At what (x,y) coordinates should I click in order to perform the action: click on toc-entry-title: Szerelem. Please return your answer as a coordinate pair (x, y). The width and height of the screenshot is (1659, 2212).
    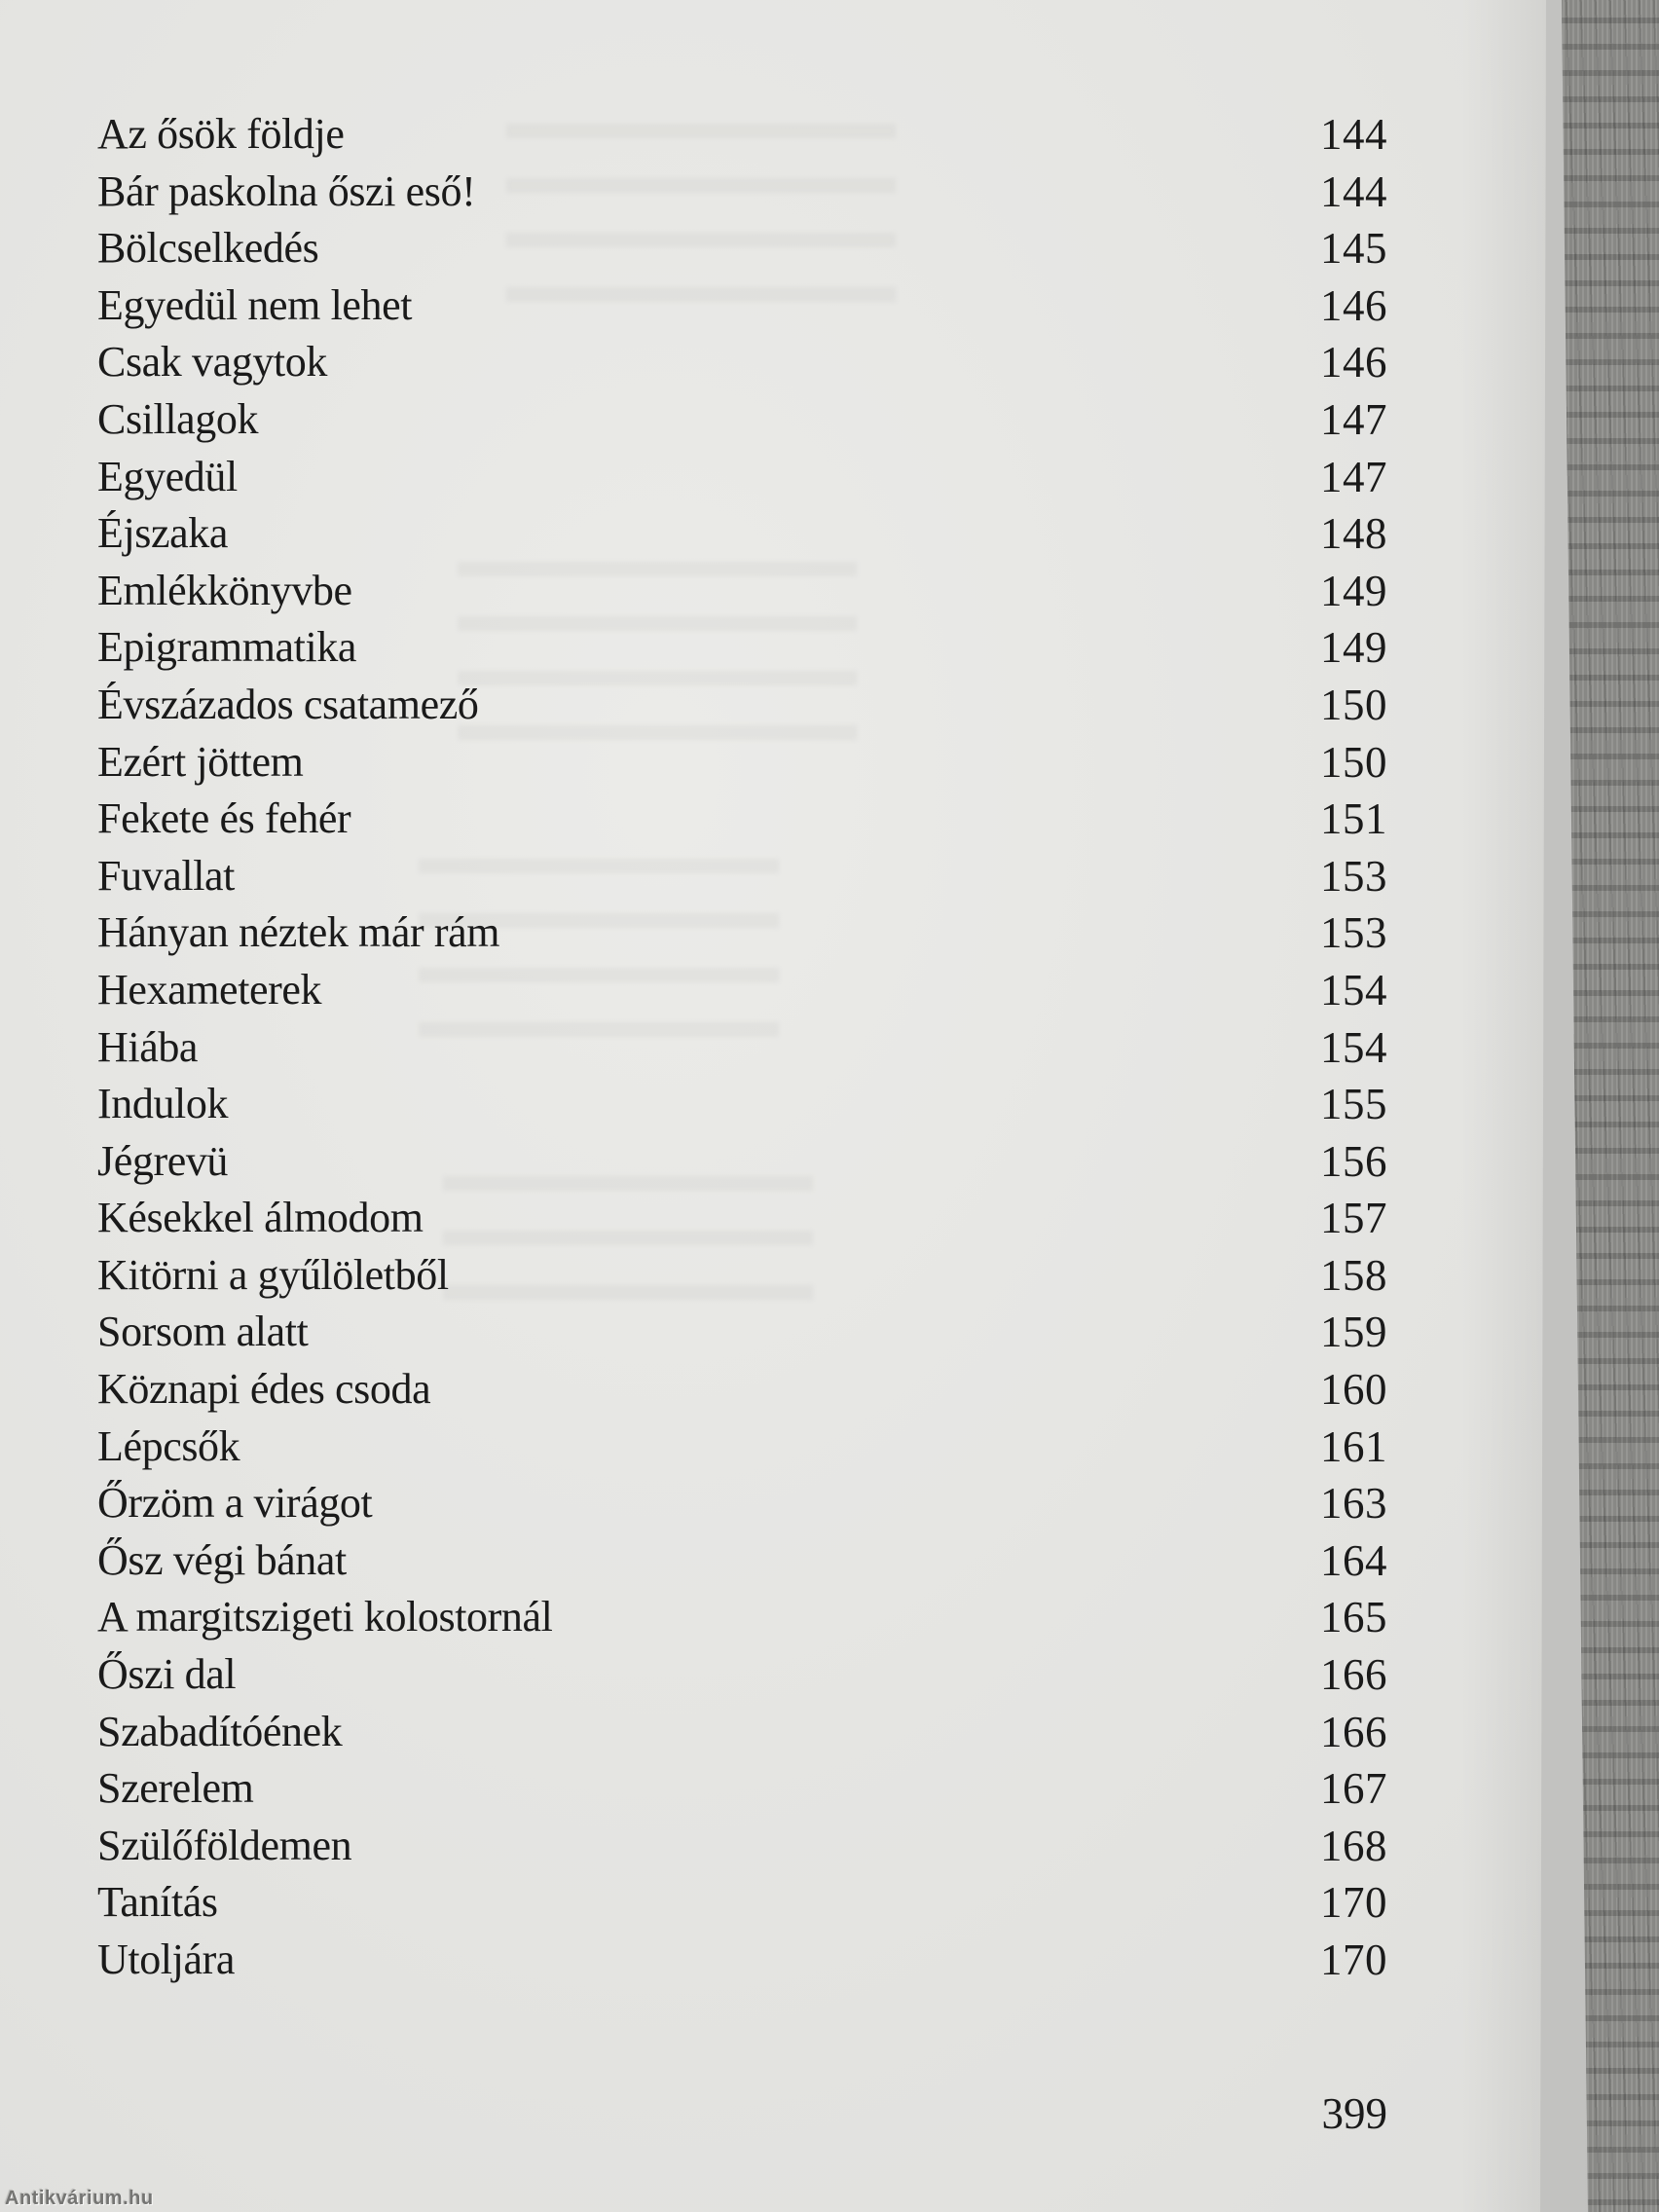
    Looking at the image, I should click on (175, 1788).